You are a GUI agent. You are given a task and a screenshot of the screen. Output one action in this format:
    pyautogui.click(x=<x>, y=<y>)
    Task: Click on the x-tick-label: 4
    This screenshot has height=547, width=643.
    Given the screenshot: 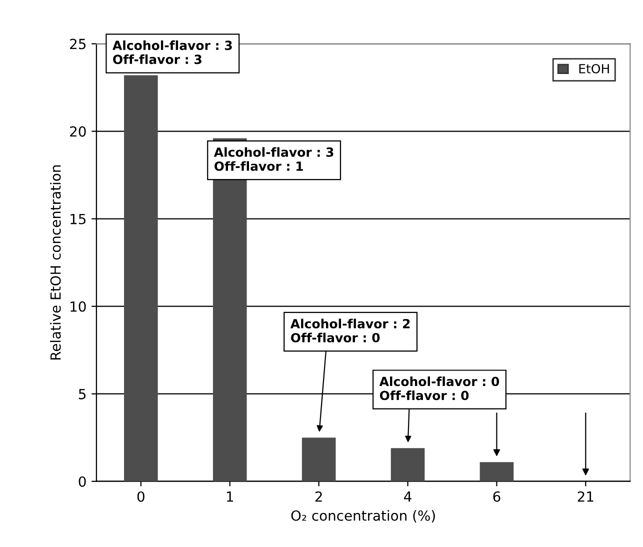 What is the action you would take?
    pyautogui.click(x=408, y=497)
    